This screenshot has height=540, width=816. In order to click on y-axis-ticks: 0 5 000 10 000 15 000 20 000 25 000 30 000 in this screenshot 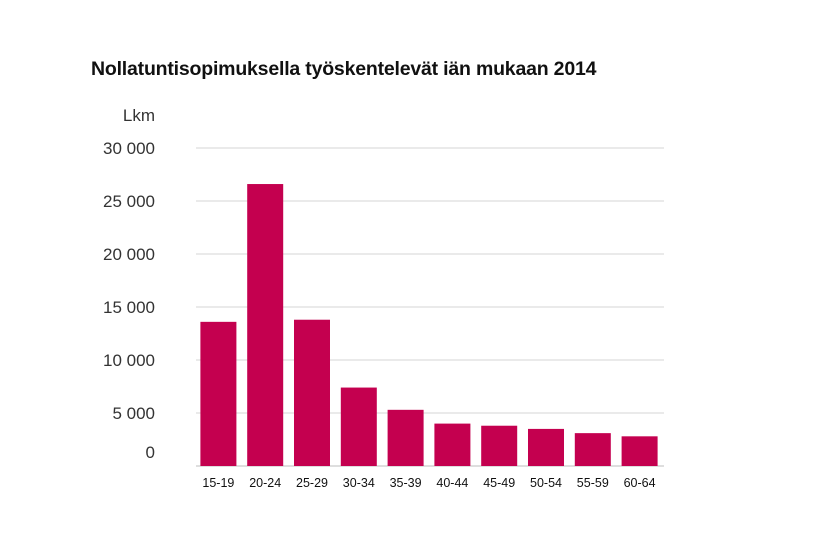, I will do `click(129, 300)`.